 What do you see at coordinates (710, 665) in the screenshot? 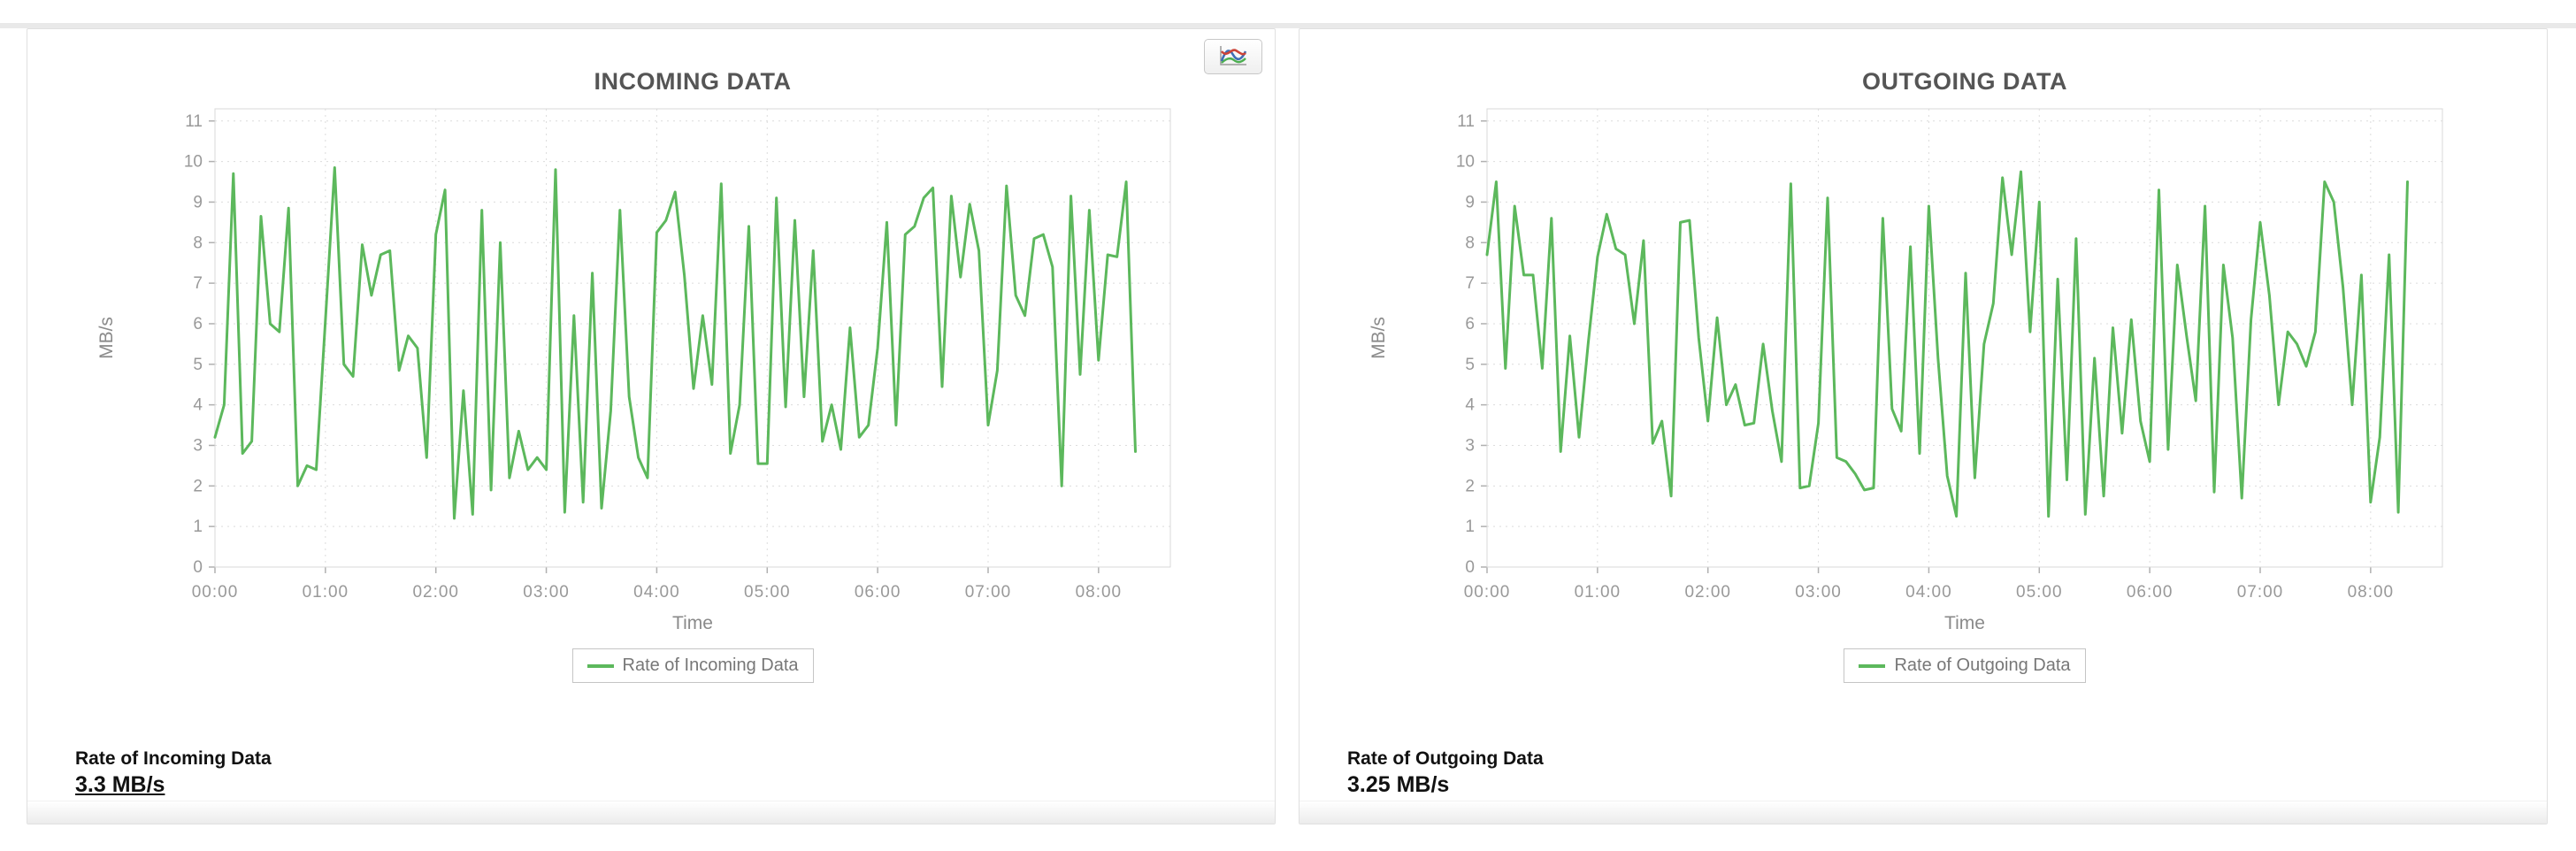
I see `legend-label: Rate of Incoming Data` at bounding box center [710, 665].